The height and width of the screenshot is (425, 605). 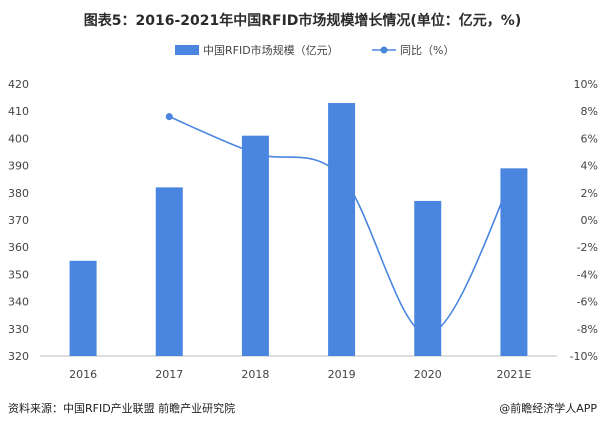 I want to click on left-y-axis: 320 330 340 350 360 370 380 390 400 410 420, so click(x=18, y=220).